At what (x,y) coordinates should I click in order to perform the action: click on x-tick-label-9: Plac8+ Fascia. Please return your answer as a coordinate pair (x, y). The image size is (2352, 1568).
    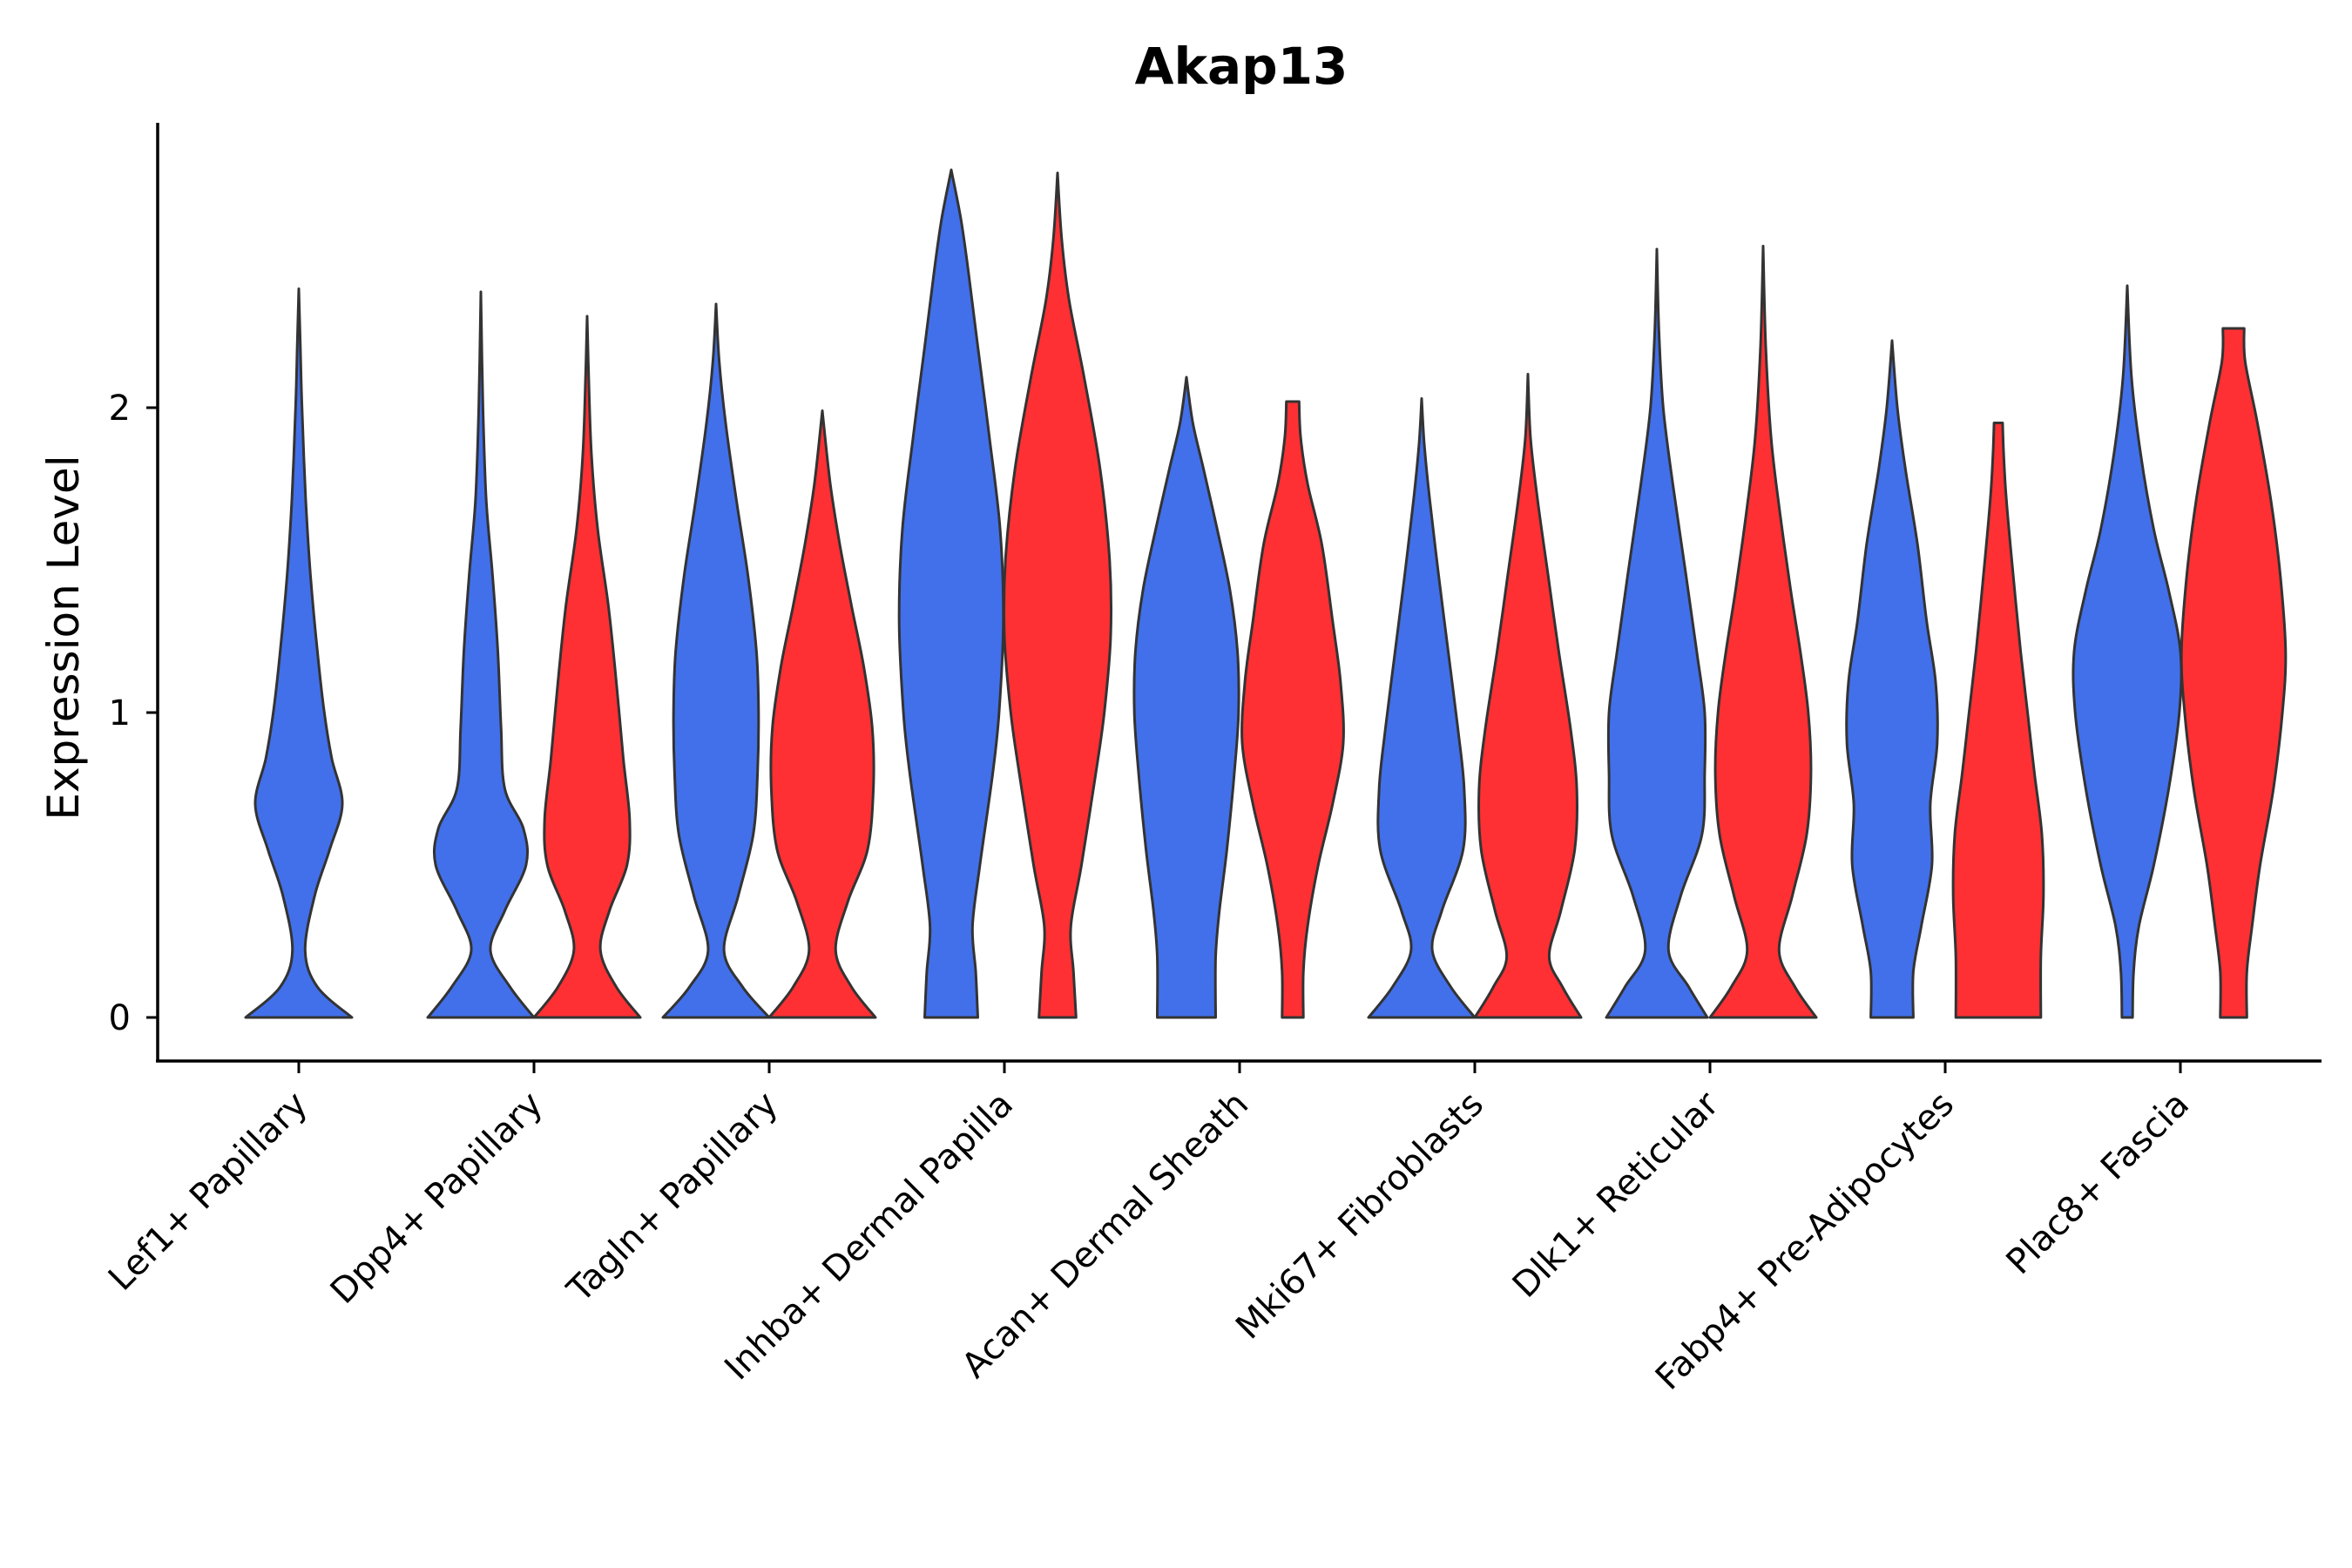
    Looking at the image, I should click on (2098, 1184).